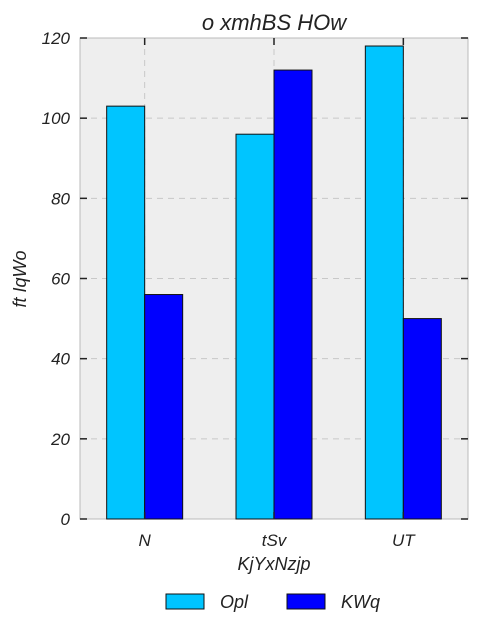  What do you see at coordinates (272, 602) in the screenshot?
I see `legend: Opl KWq` at bounding box center [272, 602].